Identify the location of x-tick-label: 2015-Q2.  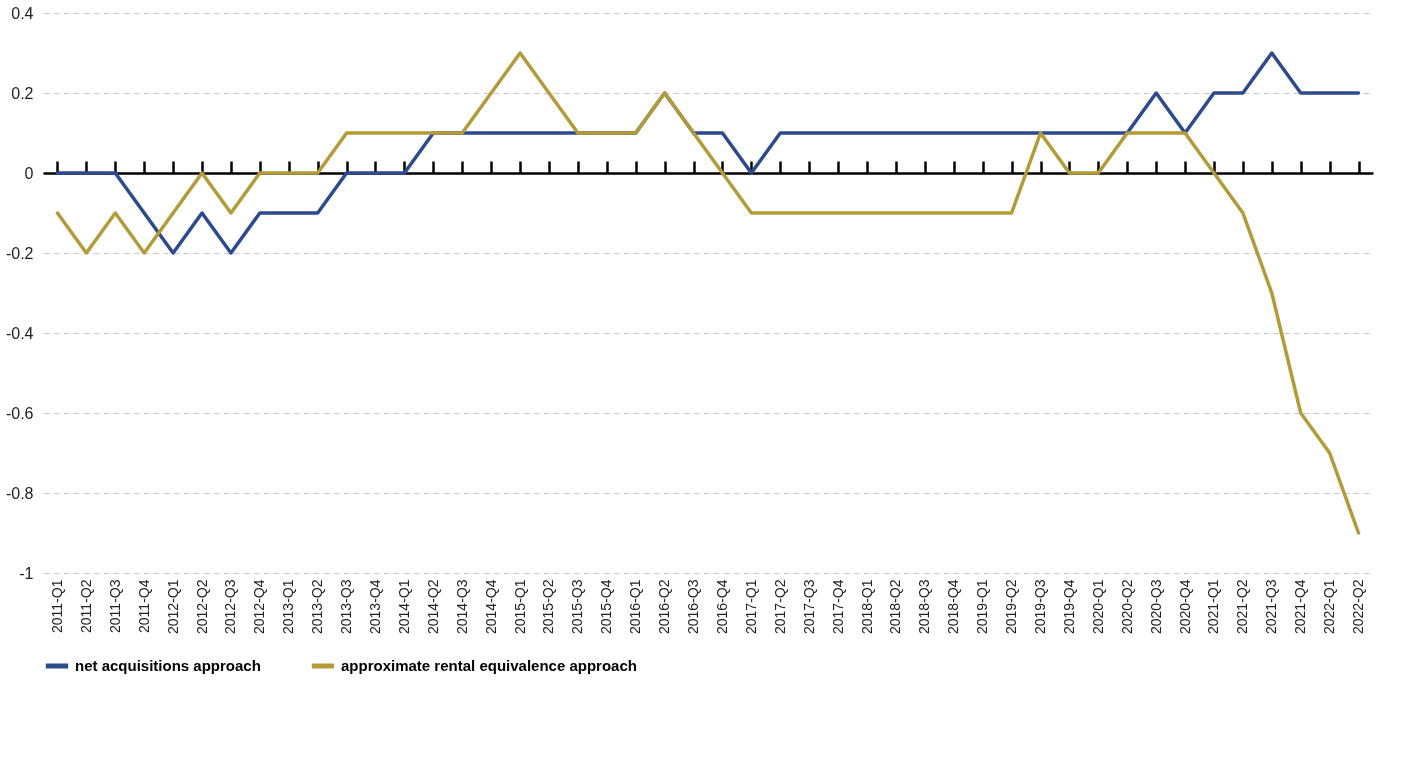
(548, 606).